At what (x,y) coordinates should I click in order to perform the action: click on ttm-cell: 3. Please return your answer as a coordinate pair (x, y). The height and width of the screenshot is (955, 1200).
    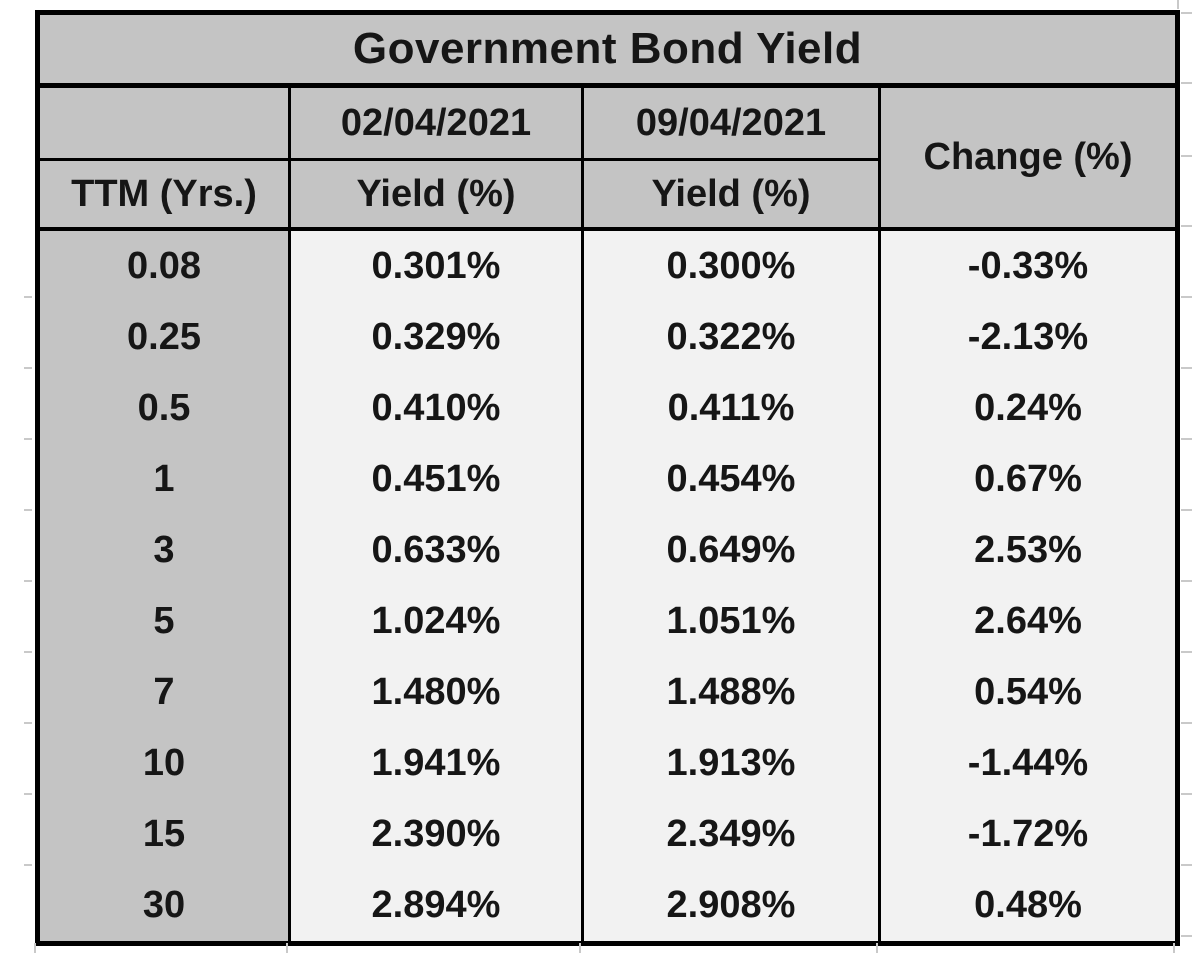
    Looking at the image, I should click on (163, 550).